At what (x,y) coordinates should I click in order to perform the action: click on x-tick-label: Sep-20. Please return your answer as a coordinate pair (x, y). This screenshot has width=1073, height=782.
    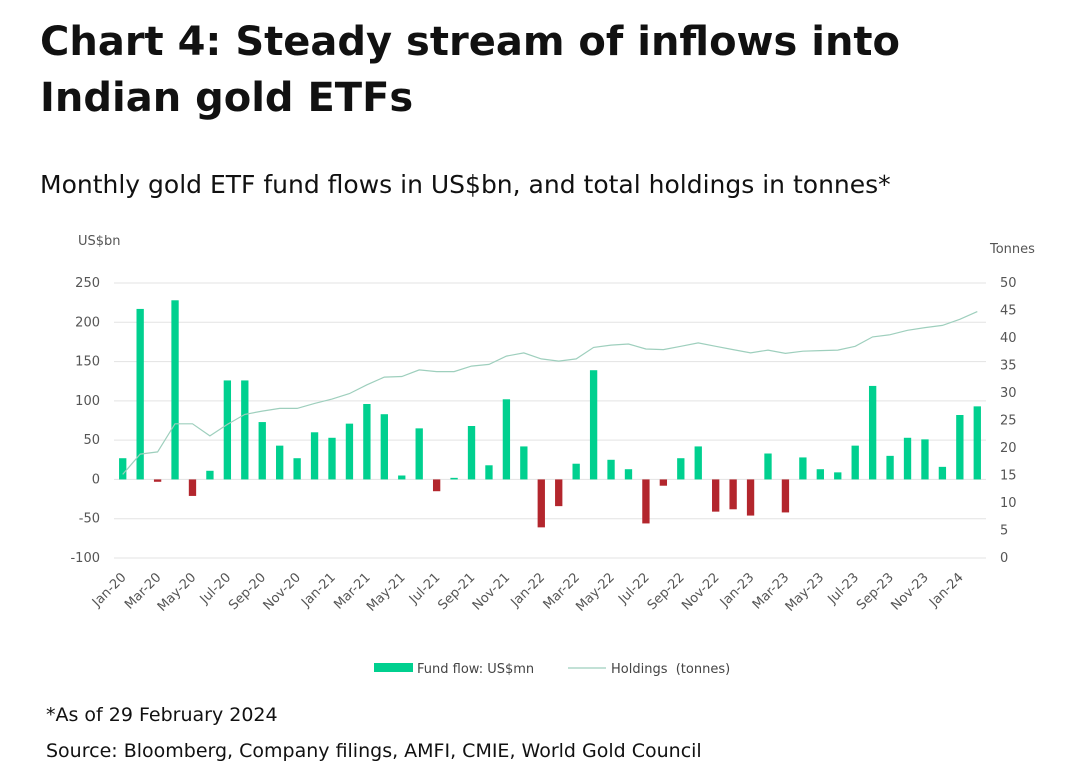
    Looking at the image, I should click on (247, 591).